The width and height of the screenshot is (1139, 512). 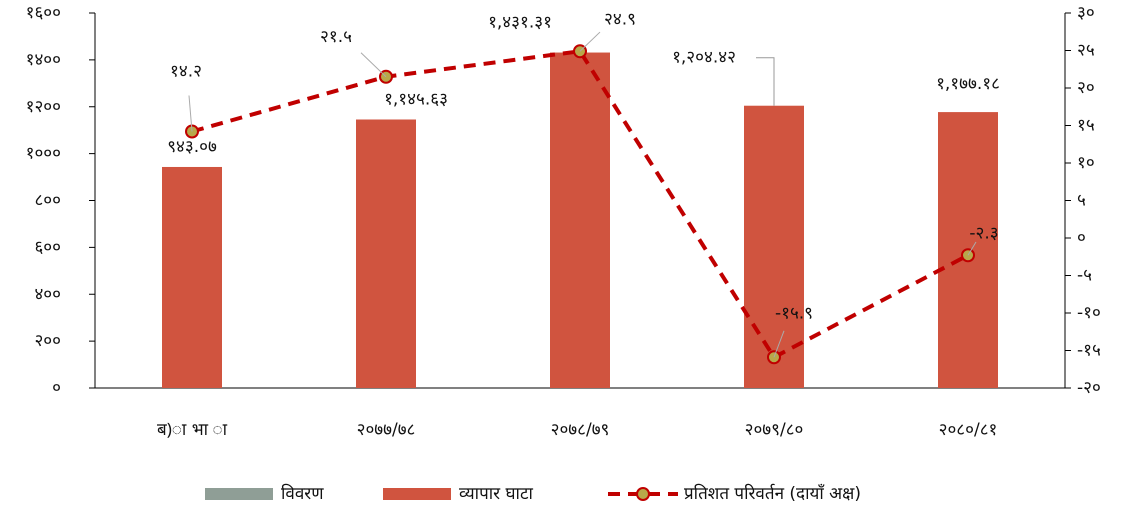 I want to click on y2-tick-label: -५, so click(x=1084, y=276).